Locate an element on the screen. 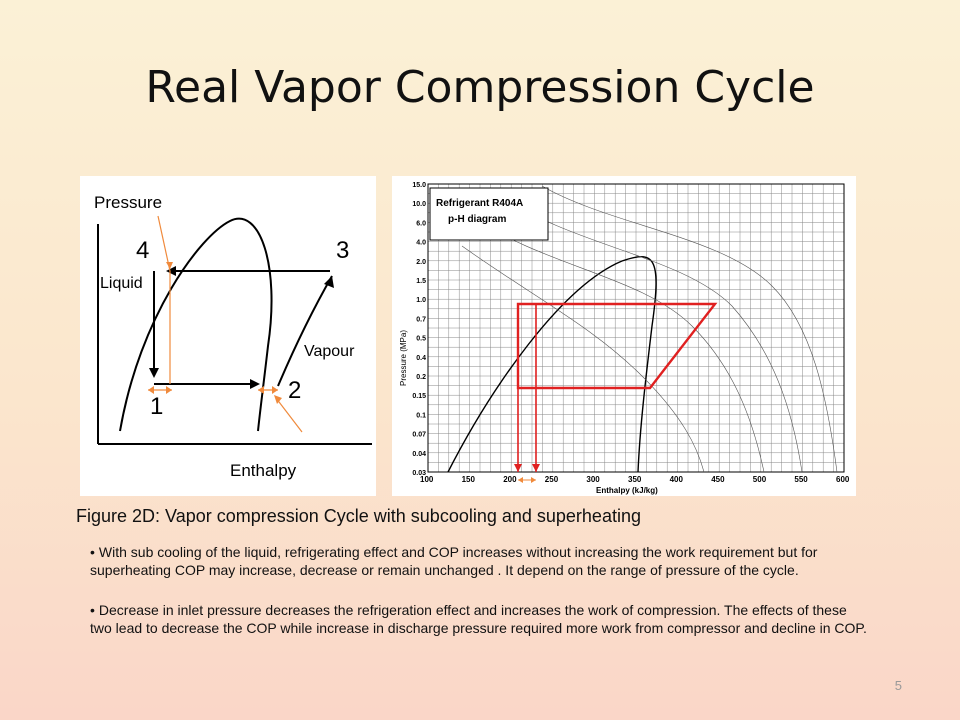 The image size is (960, 720). x-tick-label: 100 is located at coordinates (427, 479).